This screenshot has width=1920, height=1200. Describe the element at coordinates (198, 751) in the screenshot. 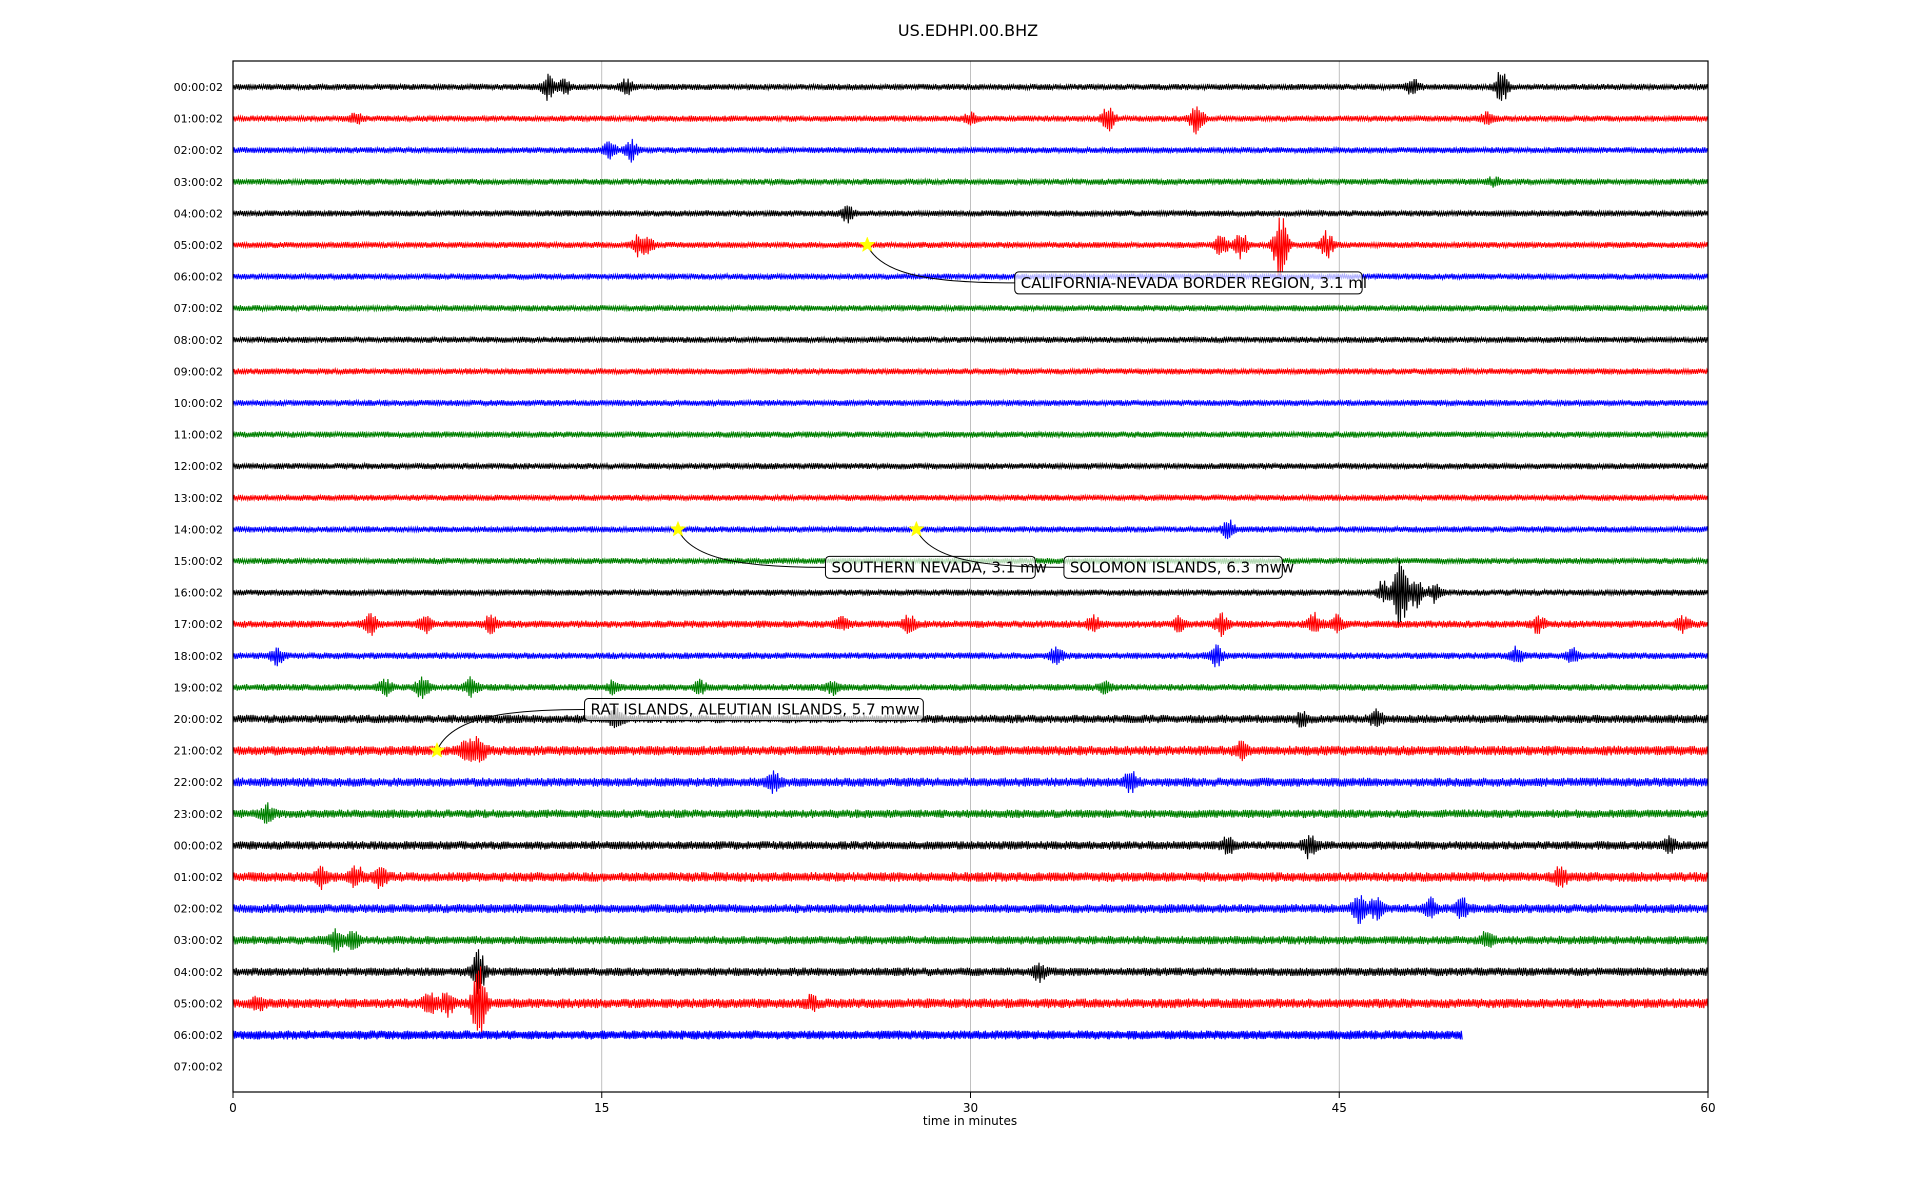

I see `row-time-label: 21:00:02` at that location.